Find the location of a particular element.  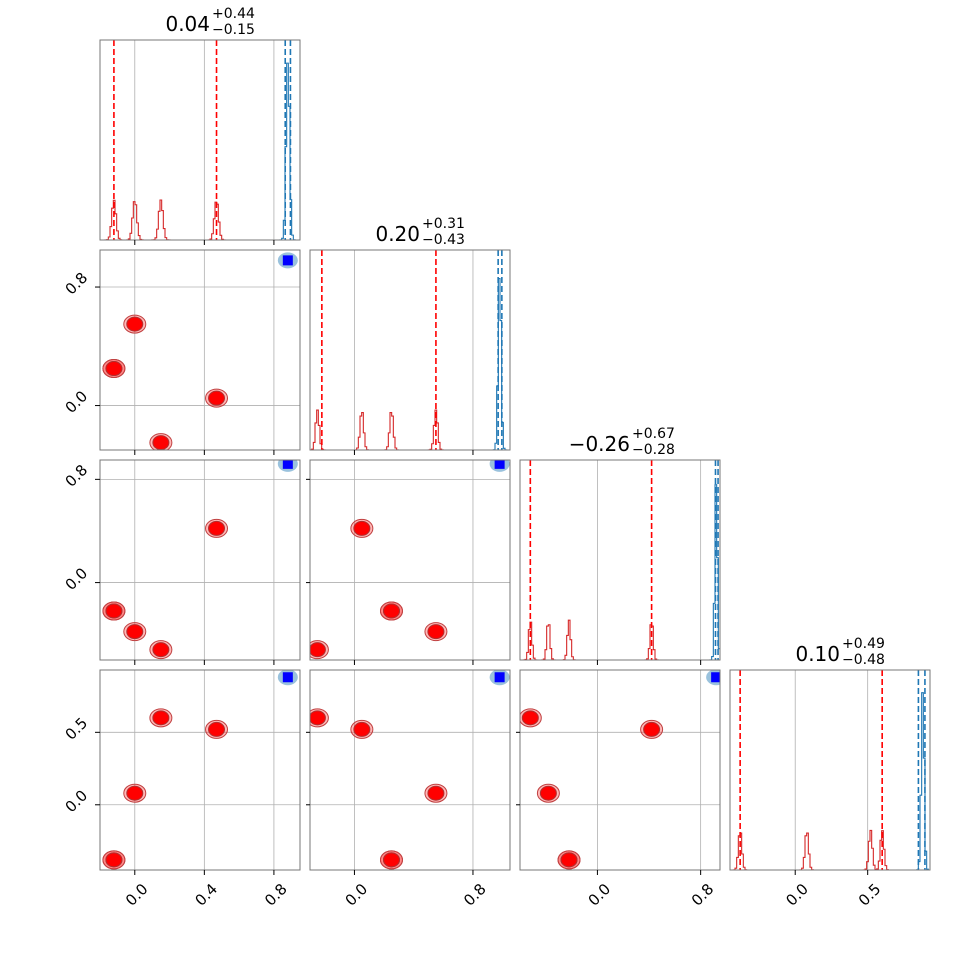

panel-3-3: 0.10 +0.49−0.48 is located at coordinates (830, 755).